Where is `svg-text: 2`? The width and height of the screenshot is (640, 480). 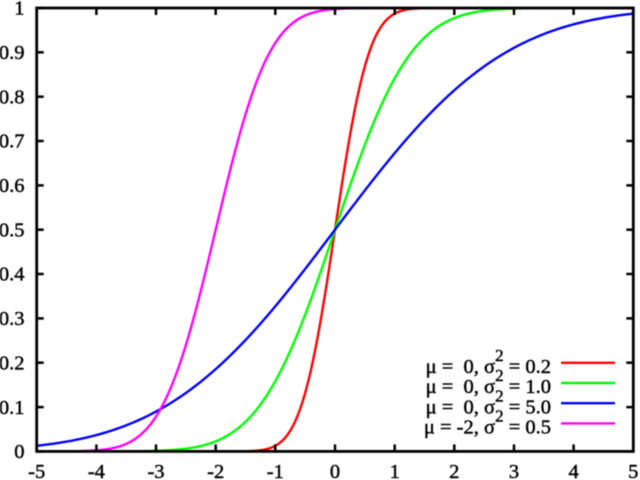 svg-text: 2 is located at coordinates (454, 470).